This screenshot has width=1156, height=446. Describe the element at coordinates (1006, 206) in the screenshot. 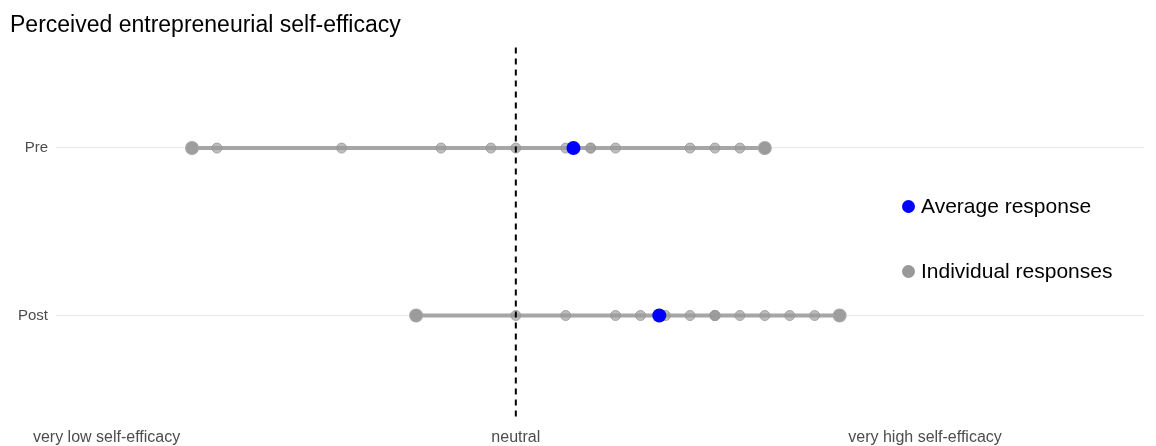

I see `legend-label: Average response` at that location.